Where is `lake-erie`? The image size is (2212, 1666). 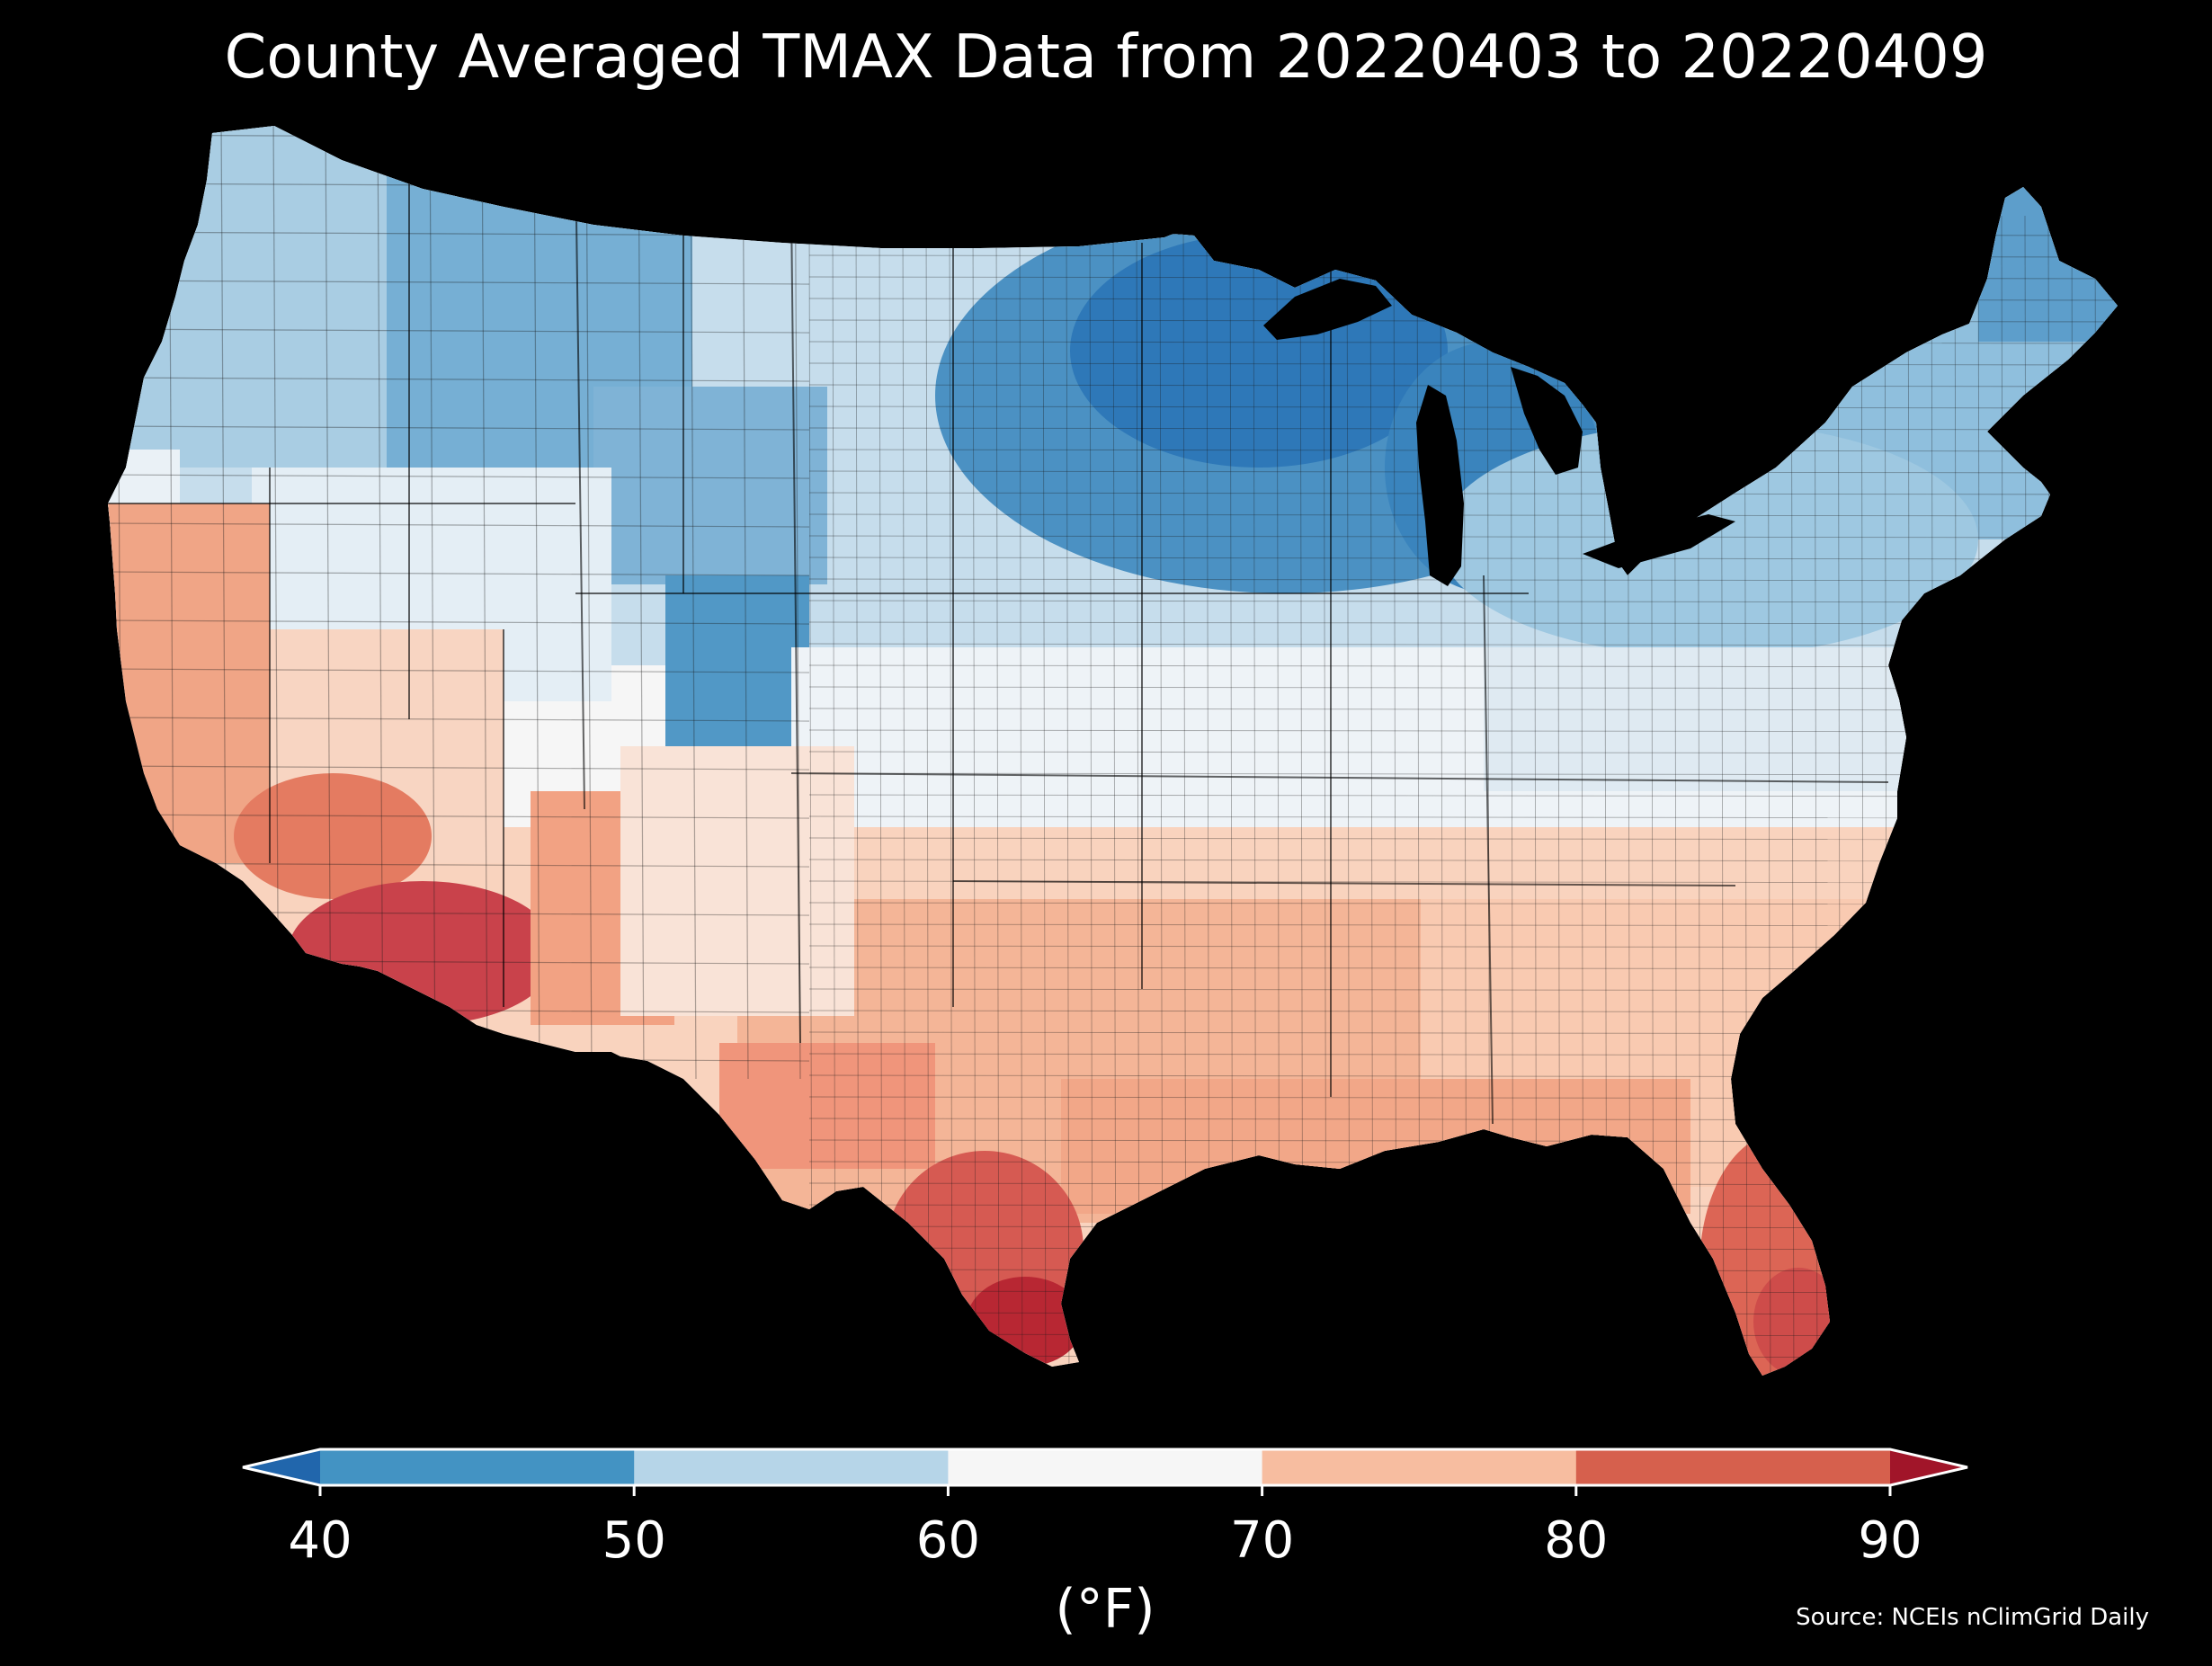 lake-erie is located at coordinates (1659, 541).